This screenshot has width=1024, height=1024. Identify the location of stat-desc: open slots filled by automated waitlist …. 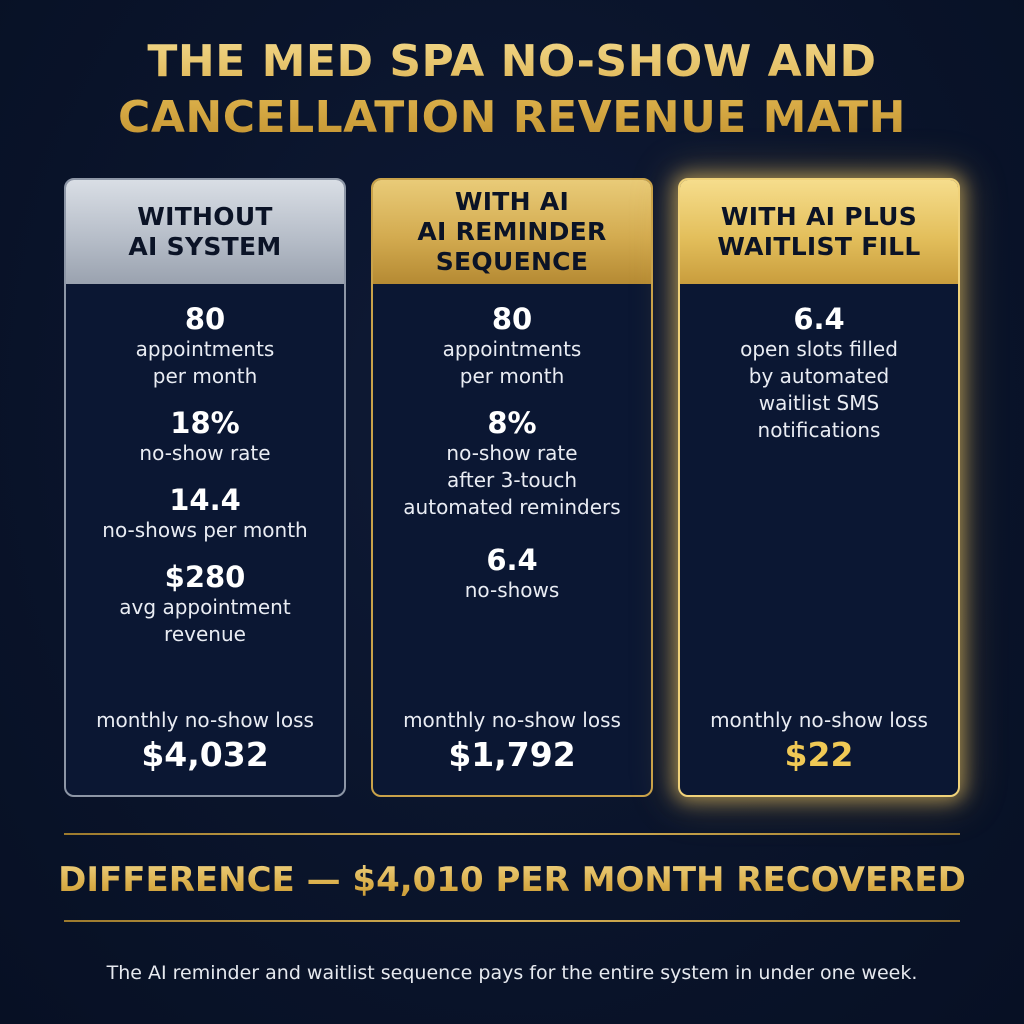
(819, 390).